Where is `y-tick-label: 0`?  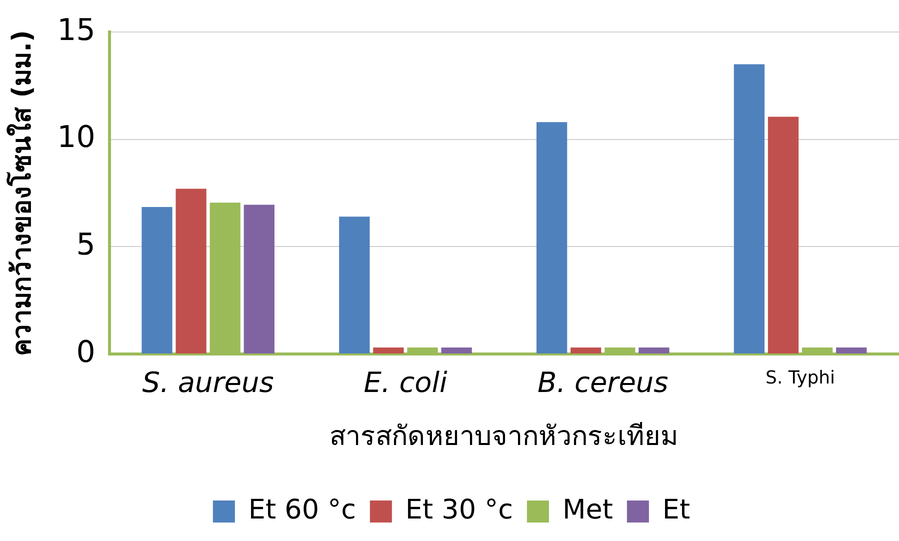 y-tick-label: 0 is located at coordinates (86, 352).